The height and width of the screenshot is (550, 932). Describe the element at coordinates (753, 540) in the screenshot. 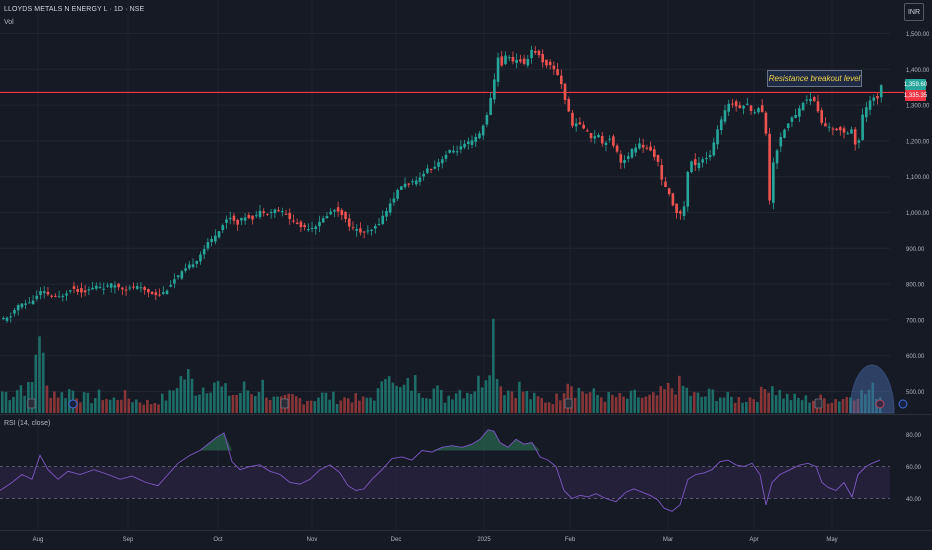

I see `time-axis-label: Apr` at that location.